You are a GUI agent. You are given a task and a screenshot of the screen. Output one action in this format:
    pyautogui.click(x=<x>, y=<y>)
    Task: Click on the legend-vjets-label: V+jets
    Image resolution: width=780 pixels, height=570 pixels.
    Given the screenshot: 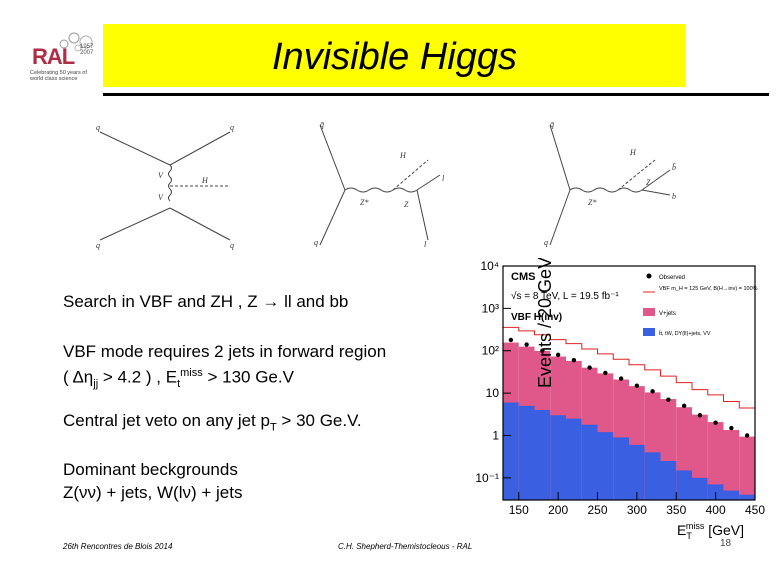 What is the action you would take?
    pyautogui.click(x=667, y=314)
    